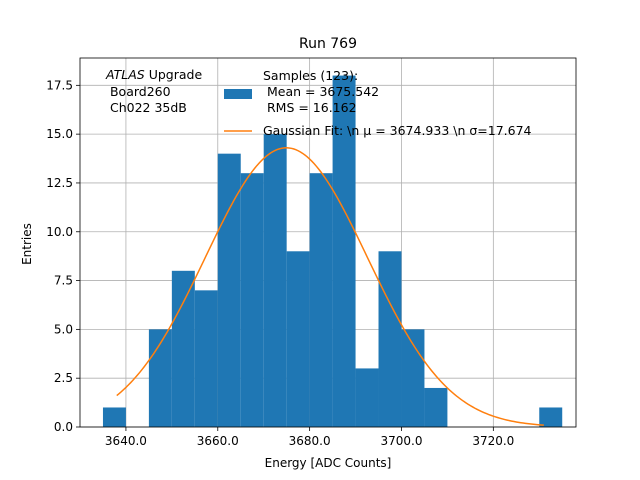 Image resolution: width=640 pixels, height=480 pixels. I want to click on atlas-label: ATLAS, so click(125, 74).